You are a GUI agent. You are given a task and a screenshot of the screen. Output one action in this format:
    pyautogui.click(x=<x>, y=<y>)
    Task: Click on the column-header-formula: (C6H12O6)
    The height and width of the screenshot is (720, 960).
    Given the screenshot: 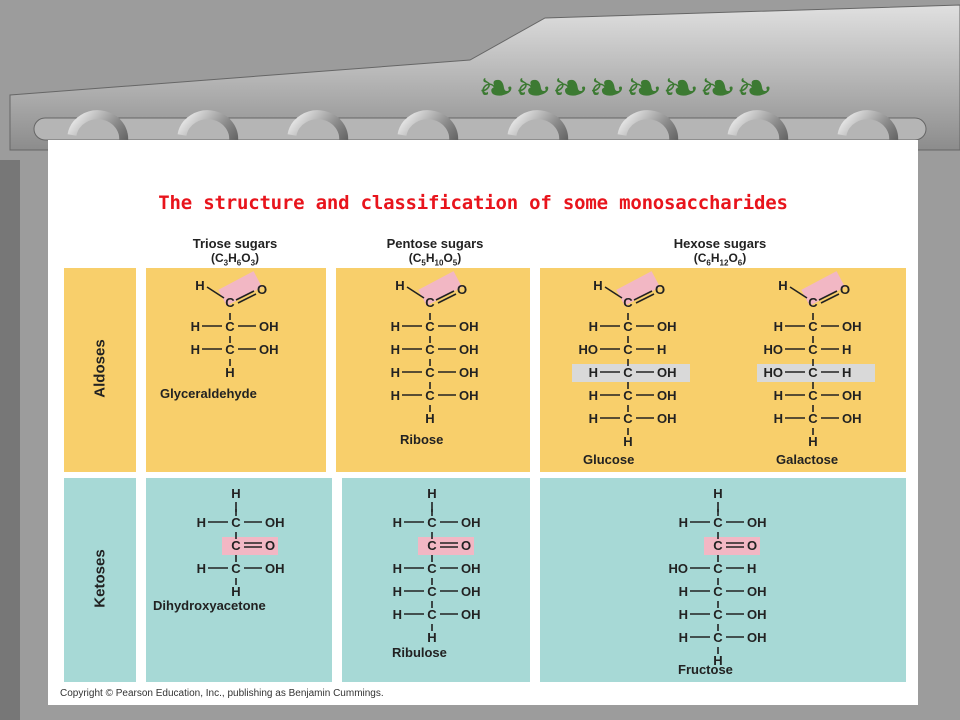 What is the action you would take?
    pyautogui.click(x=720, y=259)
    